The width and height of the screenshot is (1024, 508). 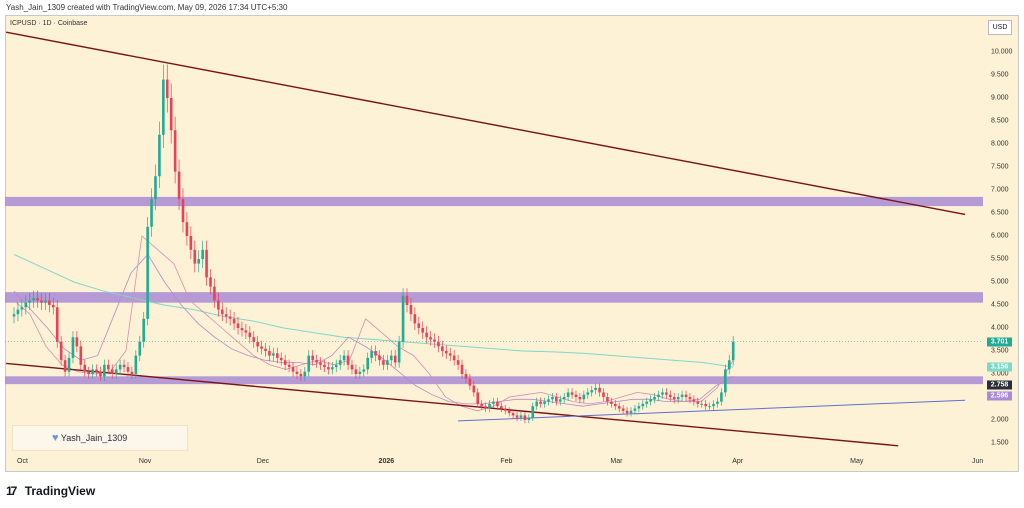 I want to click on time-tick-label: Oct, so click(x=22, y=461).